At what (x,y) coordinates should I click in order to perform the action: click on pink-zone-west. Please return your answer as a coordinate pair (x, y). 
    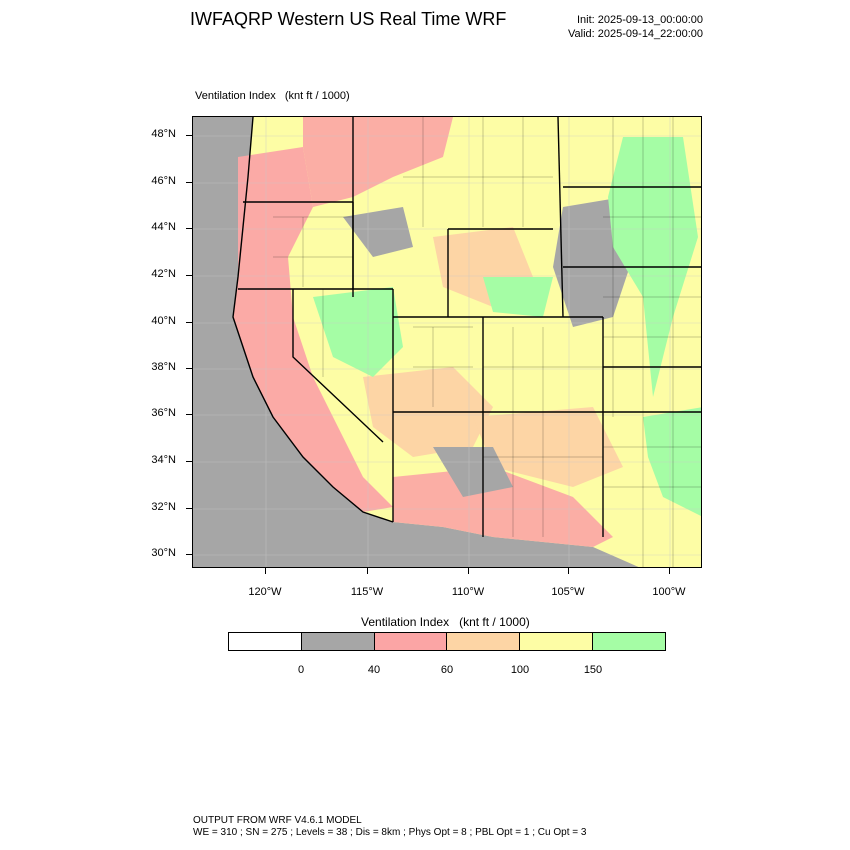
    Looking at the image, I should click on (313, 329).